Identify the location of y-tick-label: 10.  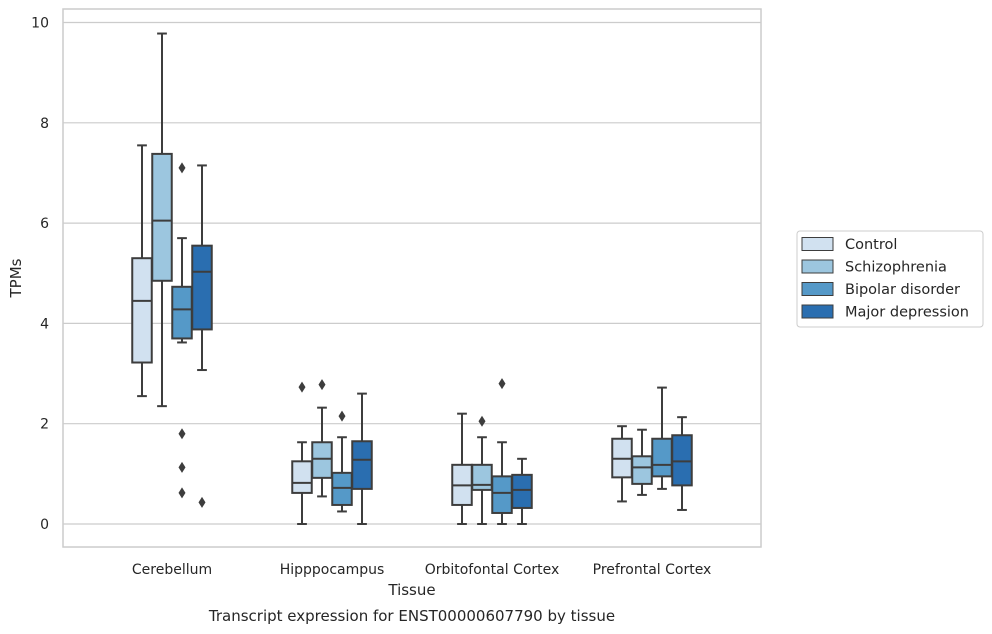
(40, 24).